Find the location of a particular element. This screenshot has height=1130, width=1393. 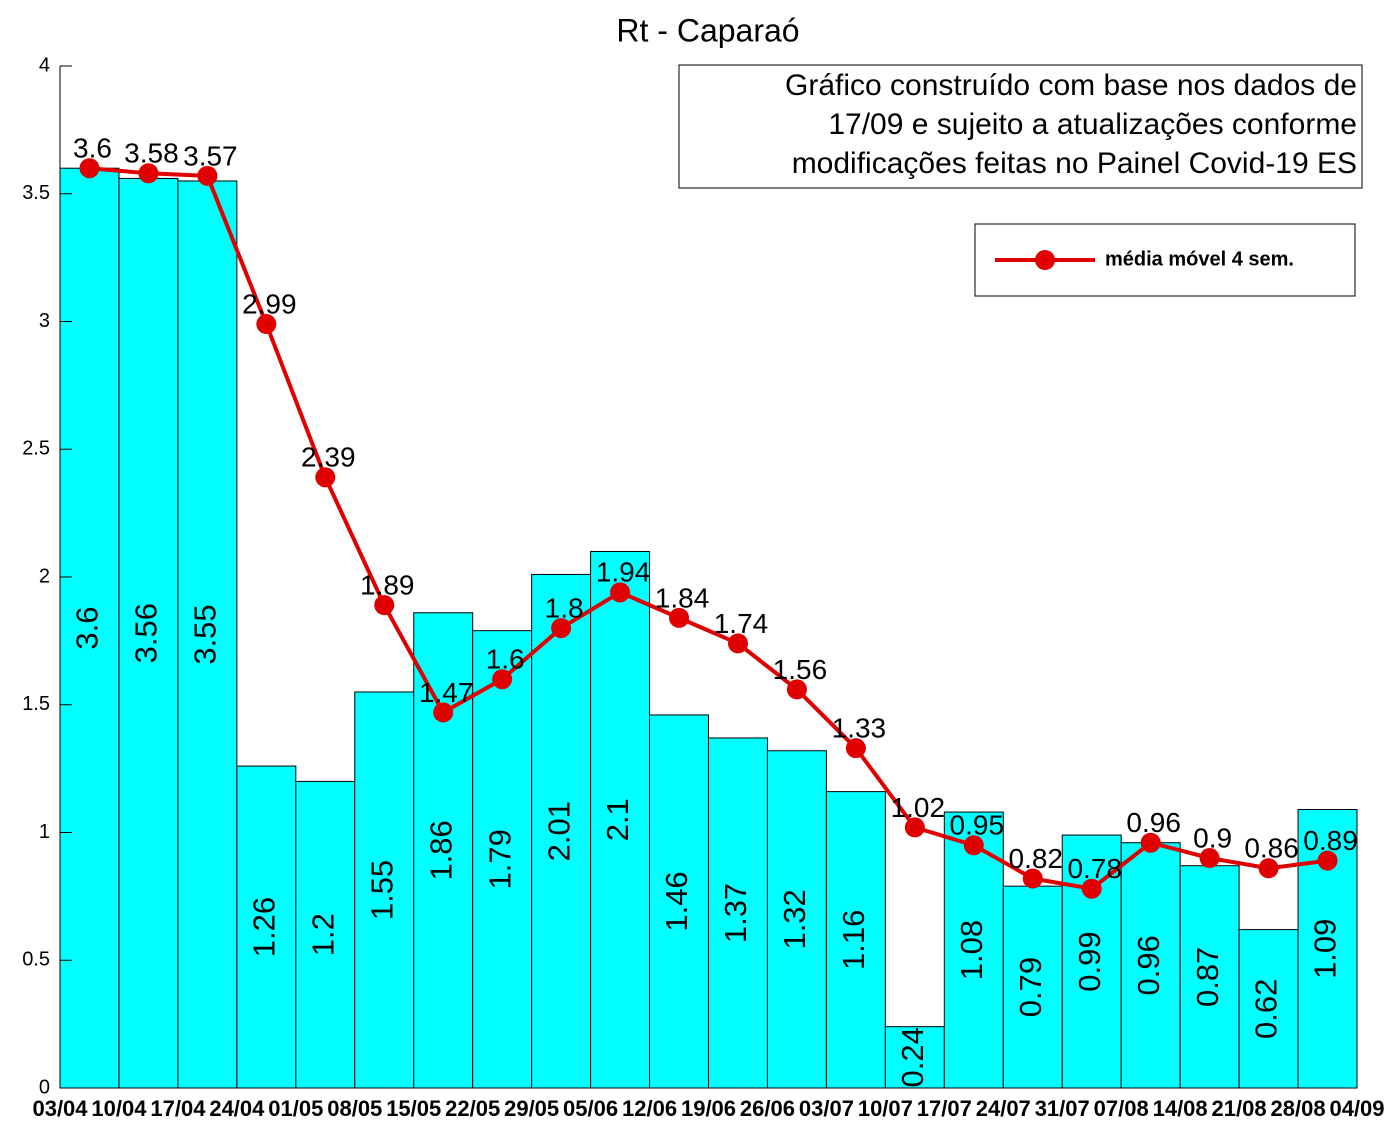

line-value-label: 0.82 is located at coordinates (1036, 858).